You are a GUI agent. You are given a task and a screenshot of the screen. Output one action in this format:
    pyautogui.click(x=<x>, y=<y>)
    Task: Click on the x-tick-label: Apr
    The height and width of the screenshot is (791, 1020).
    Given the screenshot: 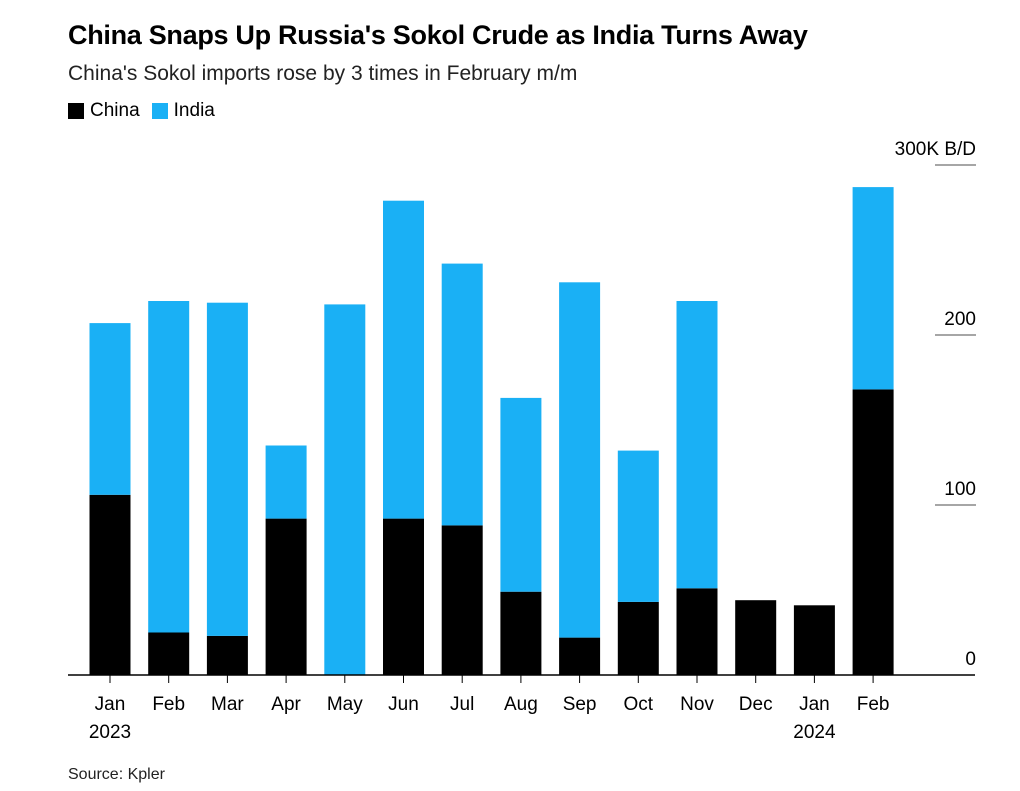 What is the action you would take?
    pyautogui.click(x=286, y=704)
    